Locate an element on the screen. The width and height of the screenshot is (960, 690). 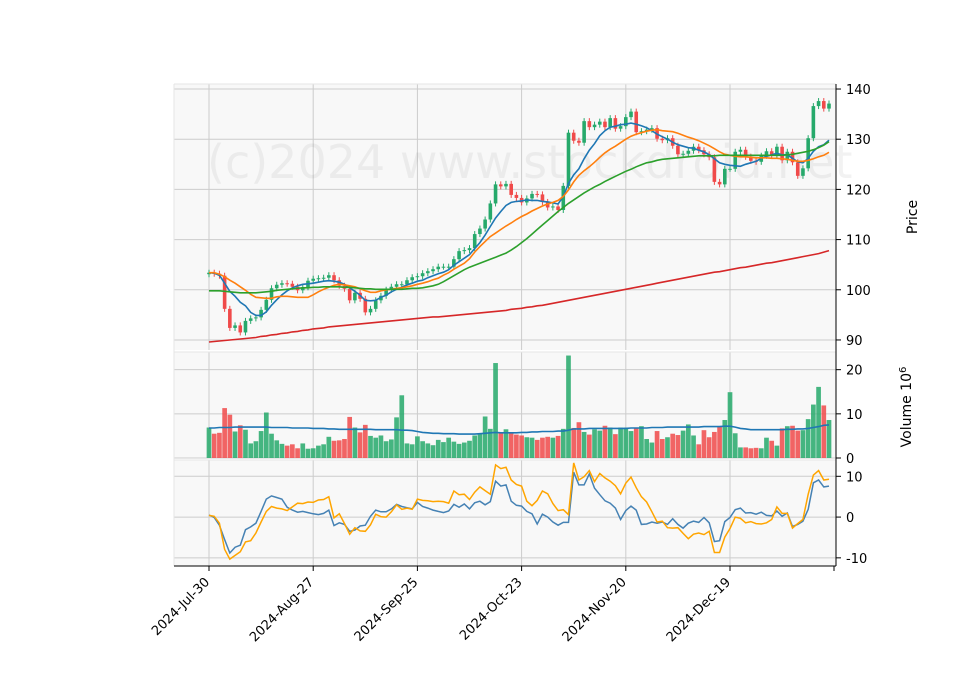
price-y-tick-label: 120 is located at coordinates (858, 190).